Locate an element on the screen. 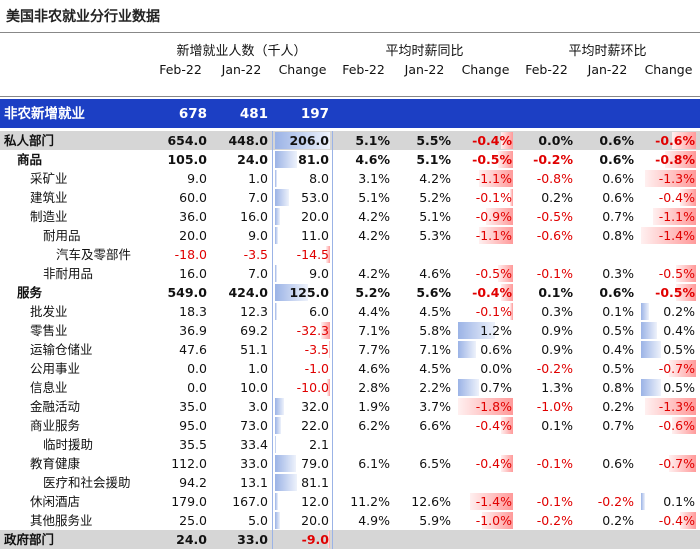 The width and height of the screenshot is (700, 550). row-label: 私人部门 is located at coordinates (29, 140).